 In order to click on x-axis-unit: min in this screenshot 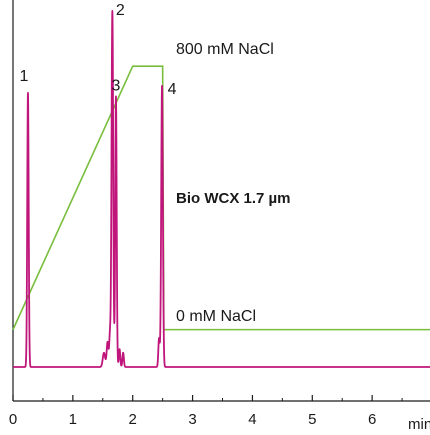, I will do `click(419, 424)`.